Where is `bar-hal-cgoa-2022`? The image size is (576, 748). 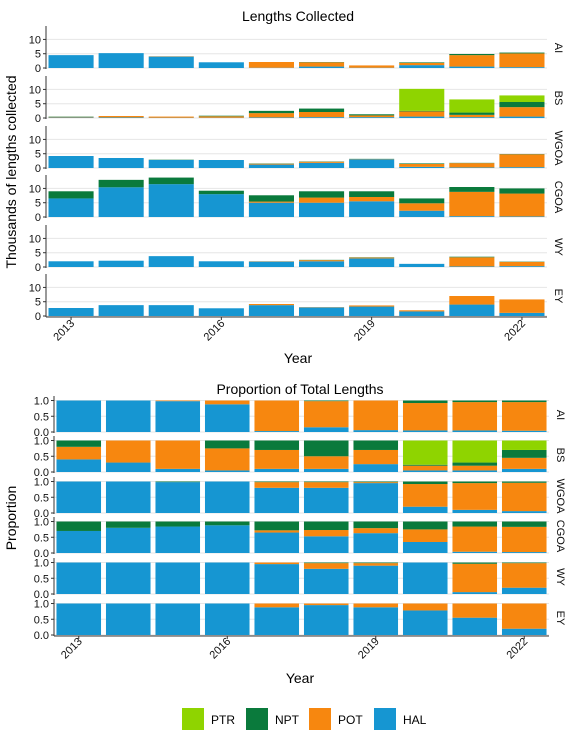
bar-hal-cgoa-2022 is located at coordinates (524, 552).